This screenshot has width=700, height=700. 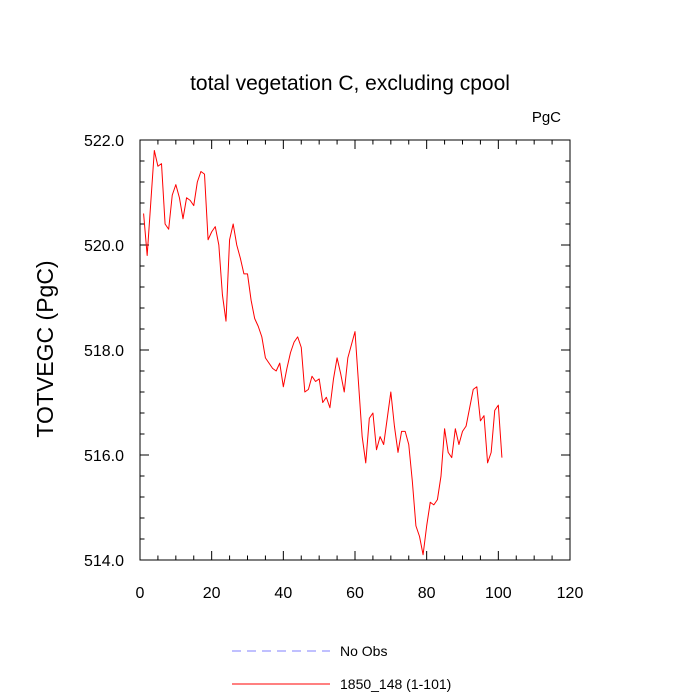 What do you see at coordinates (350, 83) in the screenshot?
I see `chart-title: total vegetation C, excluding cpool` at bounding box center [350, 83].